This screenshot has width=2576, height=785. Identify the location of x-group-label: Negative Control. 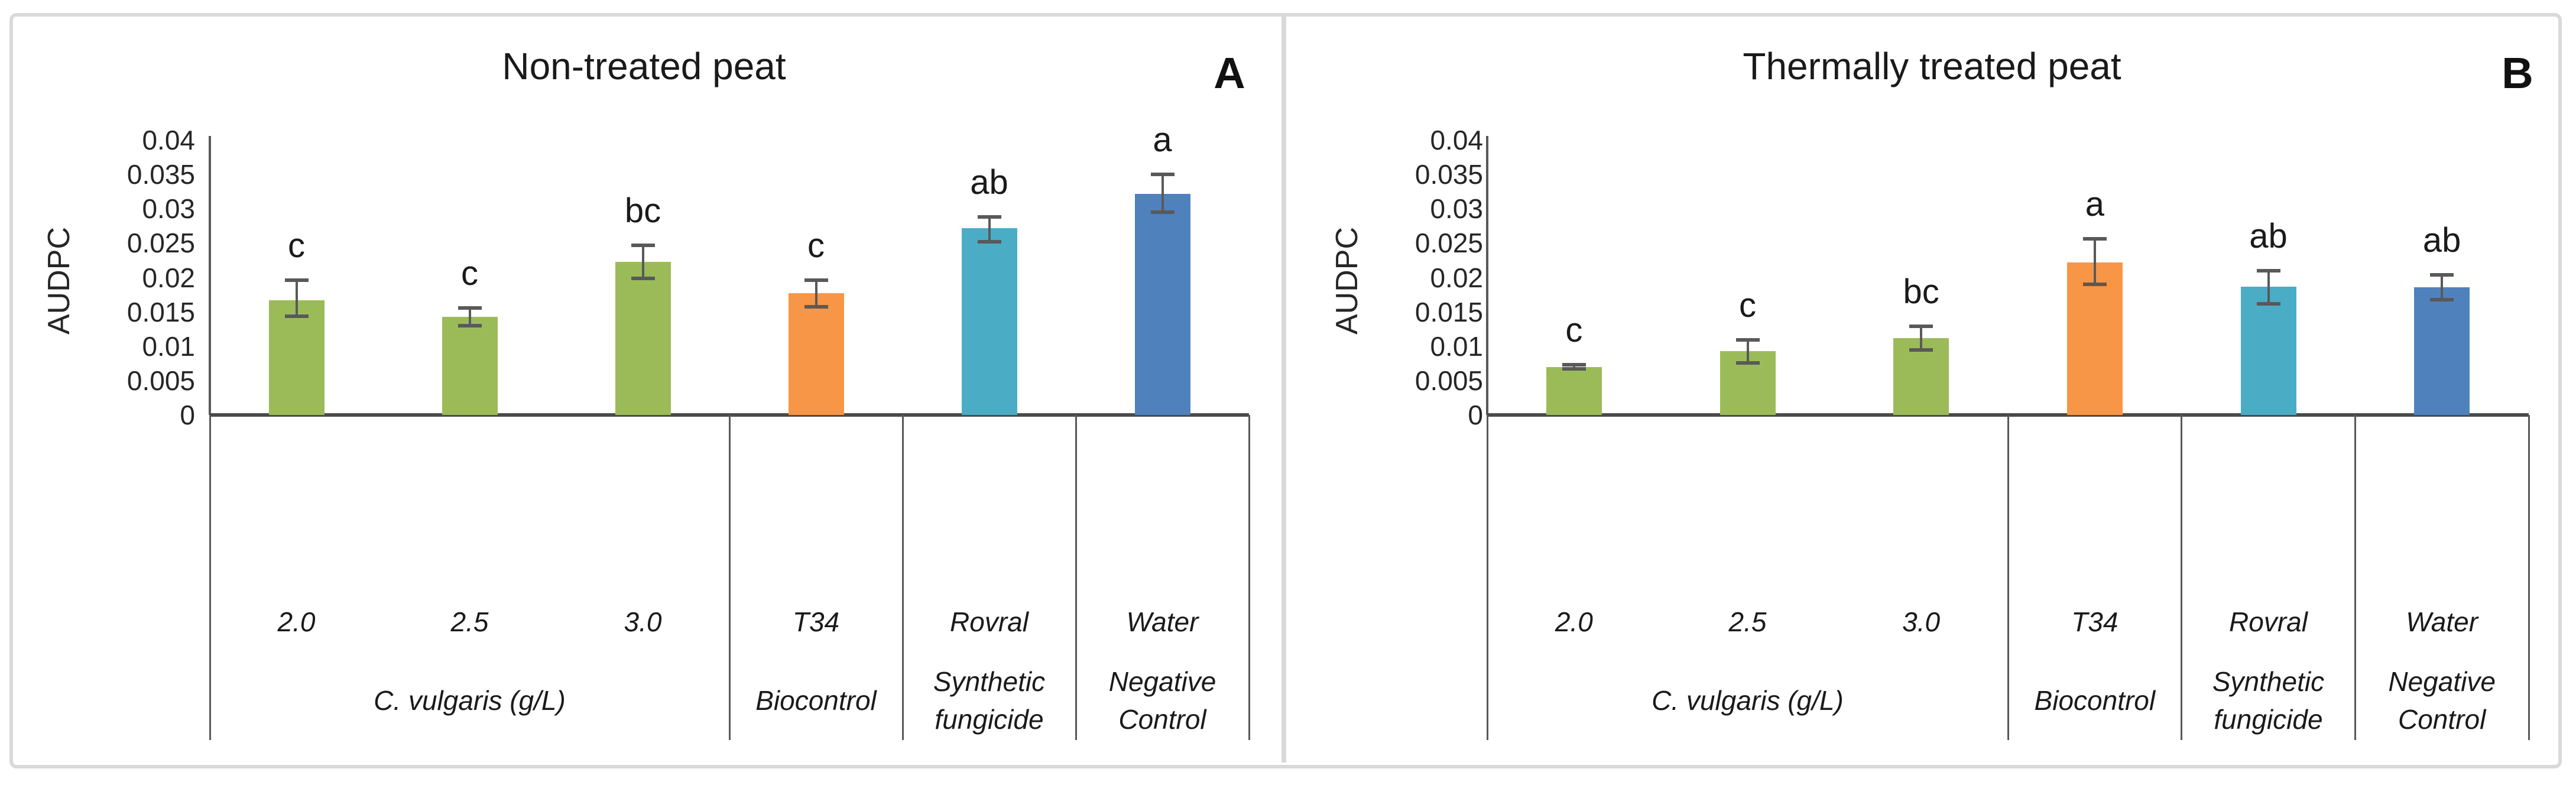
(1162, 700).